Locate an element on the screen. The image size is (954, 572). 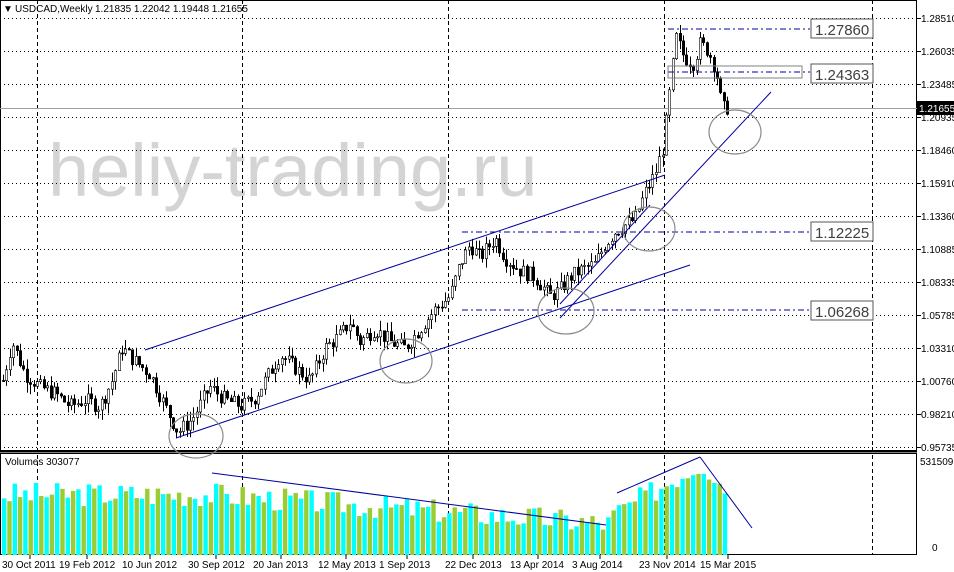
volume-decline-line is located at coordinates (409, 499).